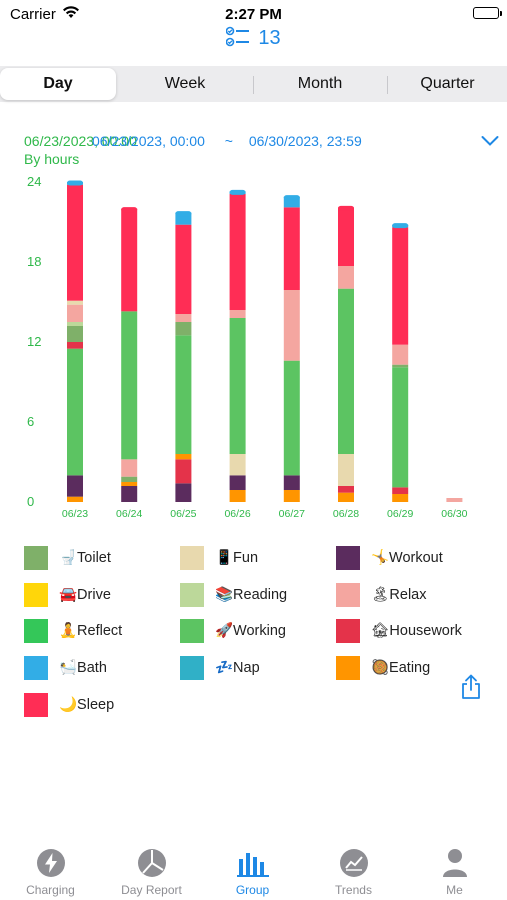 The width and height of the screenshot is (507, 900). Describe the element at coordinates (399, 594) in the screenshot. I see `legend-label: 🏝Relax` at that location.